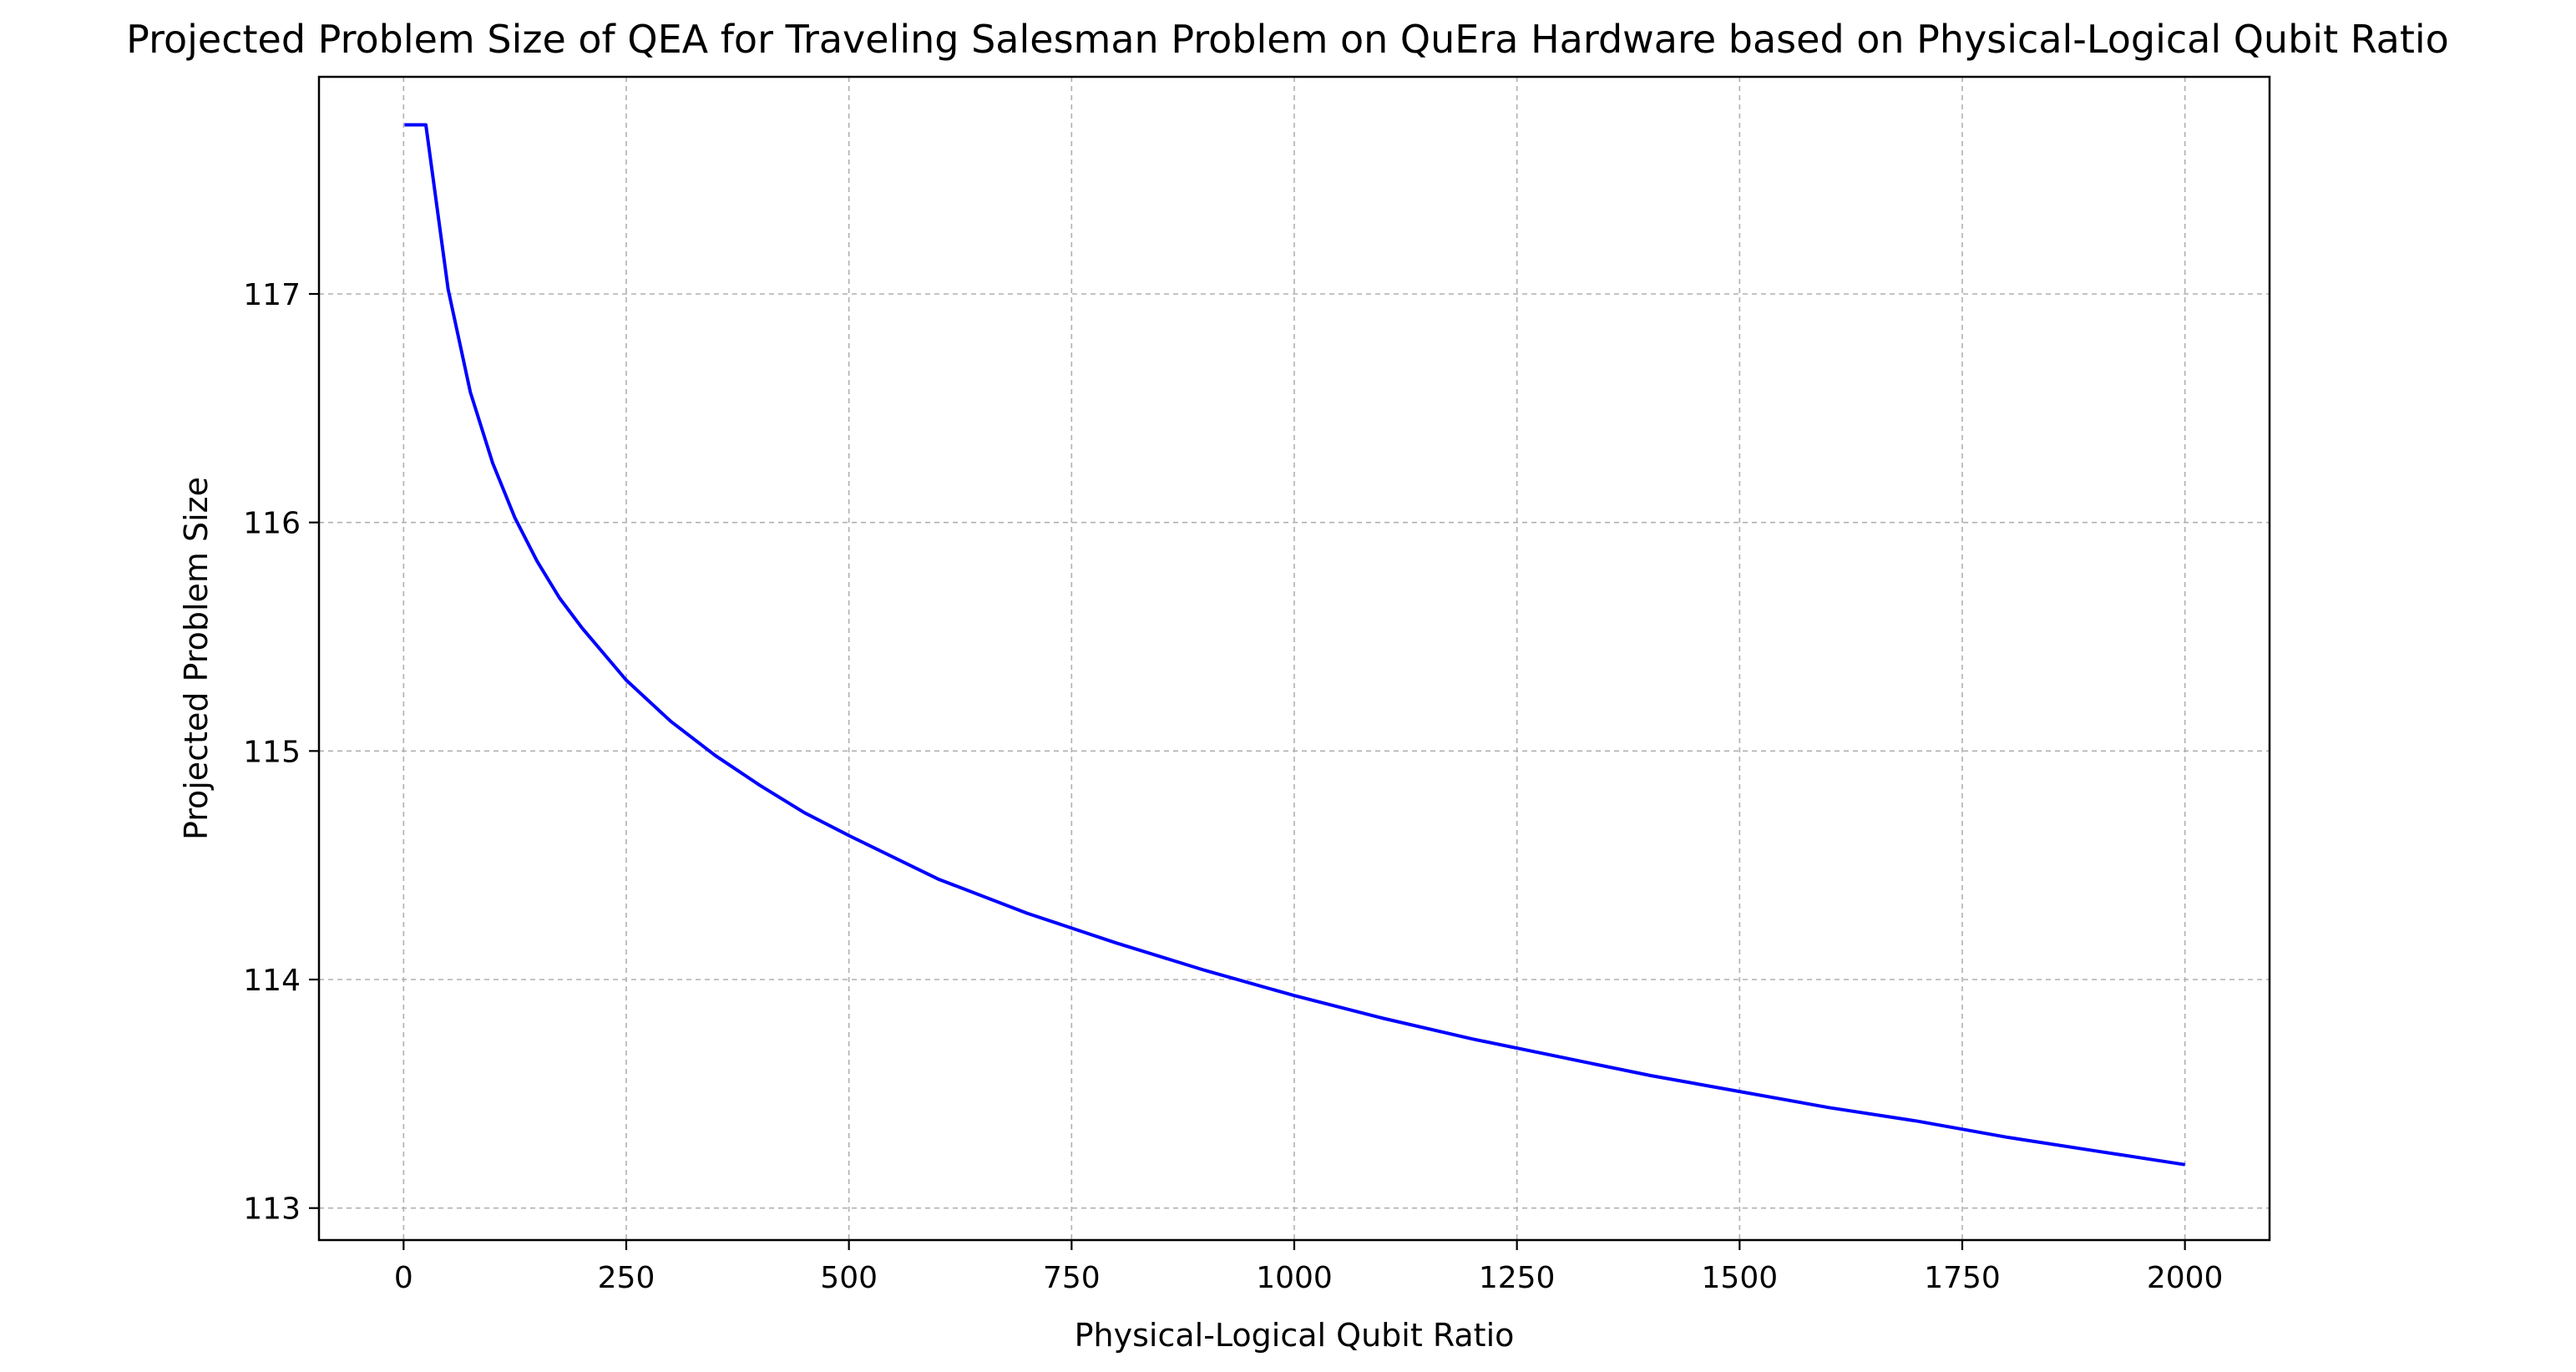  I want to click on x-tick-label: 1500, so click(1740, 1278).